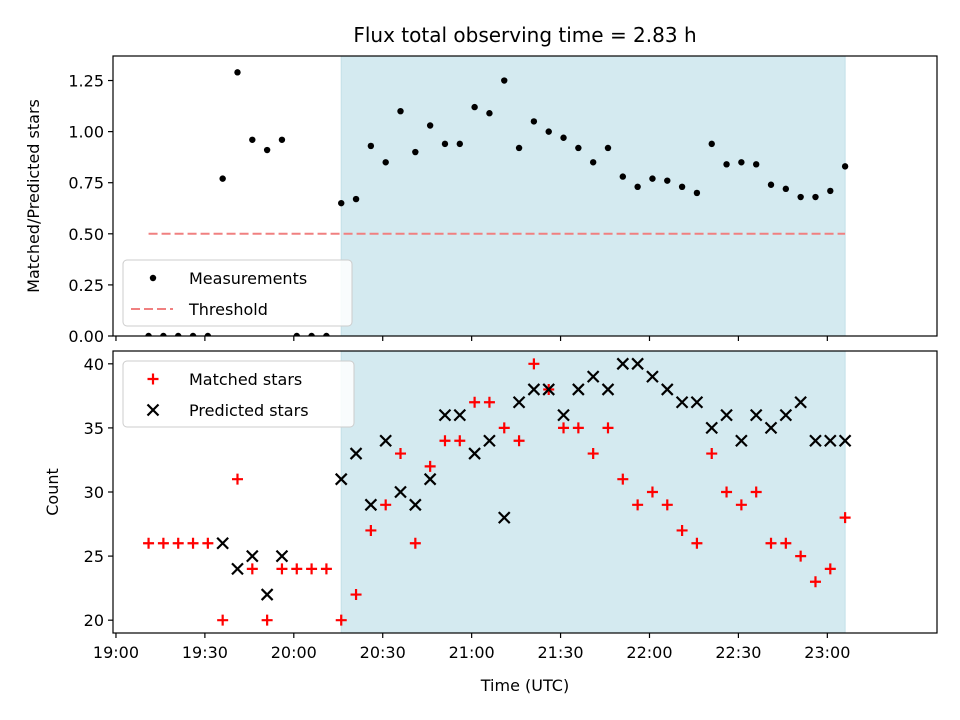 This screenshot has width=960, height=720. What do you see at coordinates (238, 394) in the screenshot?
I see `legend: Matched stars Predicted stars` at bounding box center [238, 394].